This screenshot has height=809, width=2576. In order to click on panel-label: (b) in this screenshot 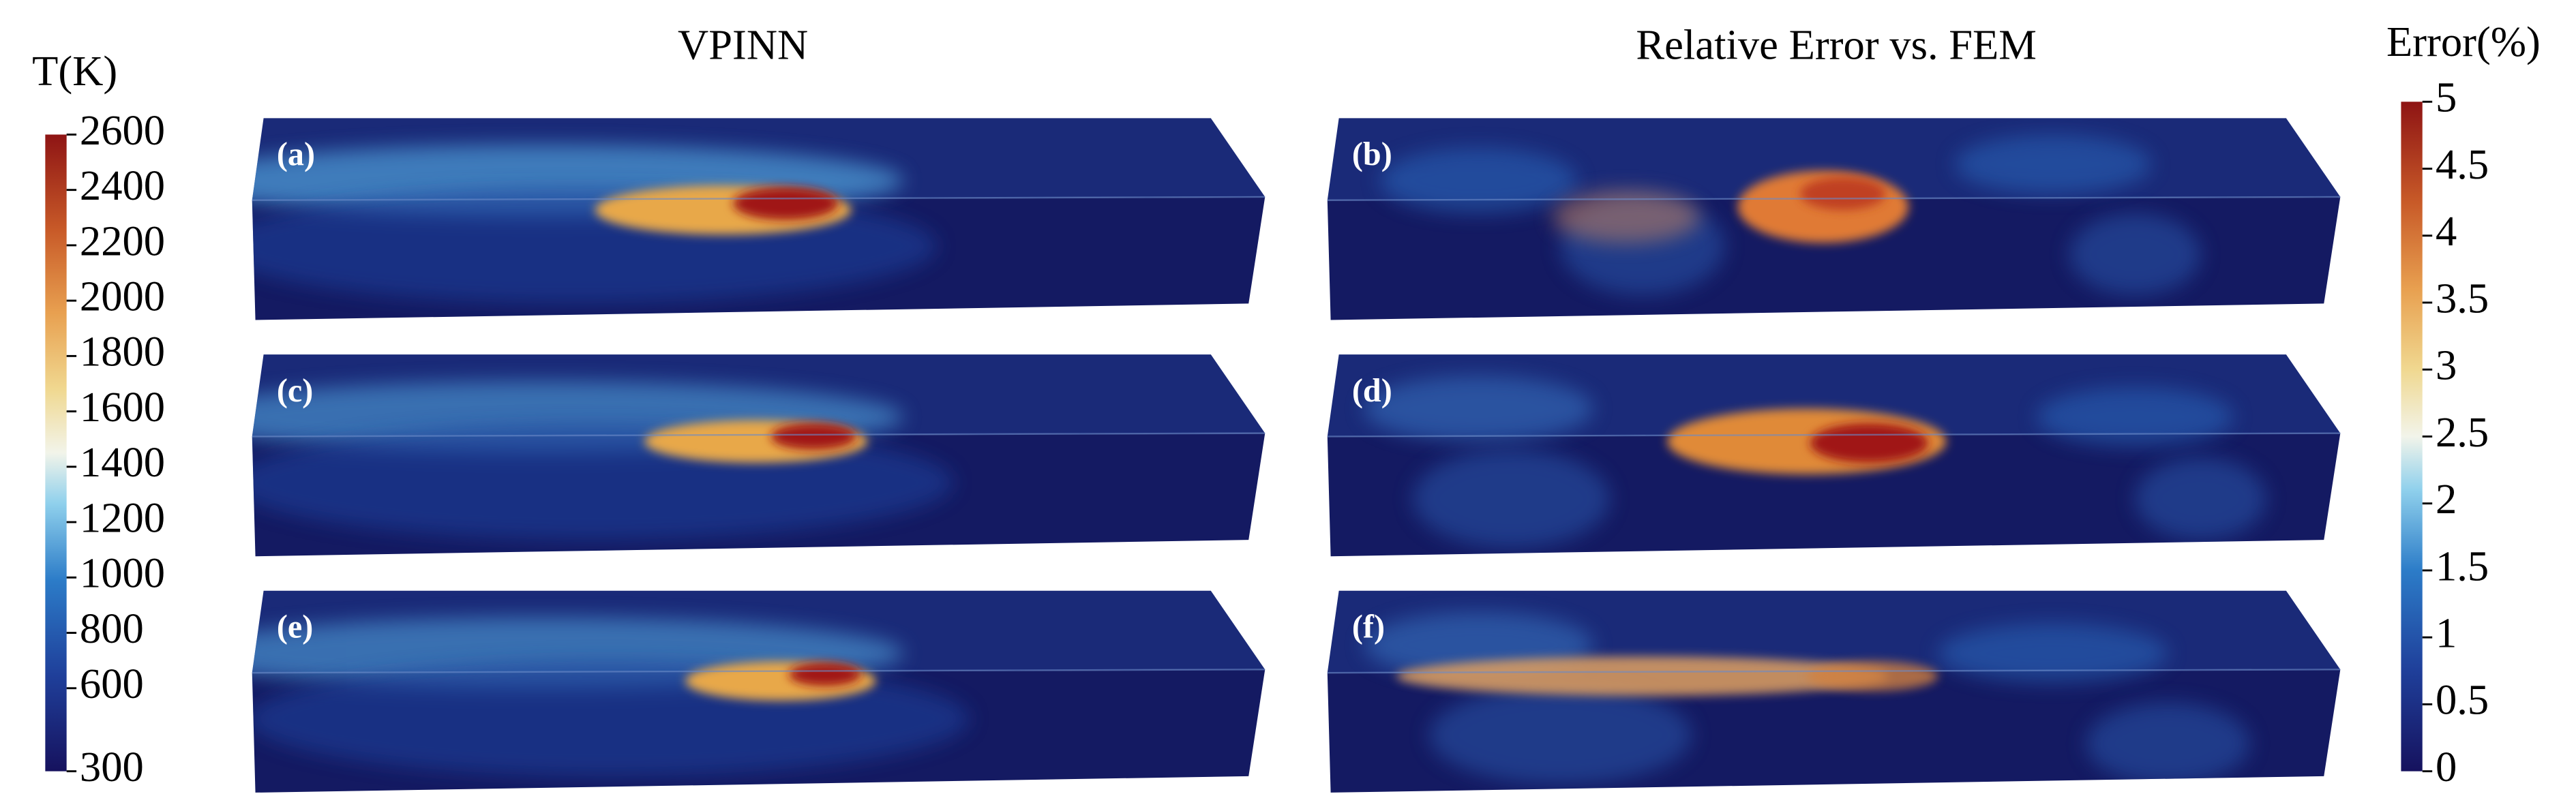, I will do `click(1372, 154)`.